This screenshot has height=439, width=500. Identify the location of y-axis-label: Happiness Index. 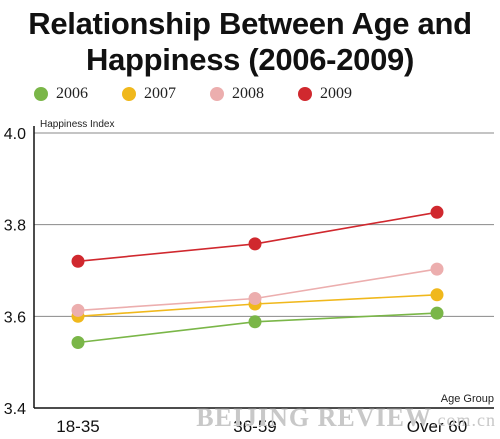
(77, 124).